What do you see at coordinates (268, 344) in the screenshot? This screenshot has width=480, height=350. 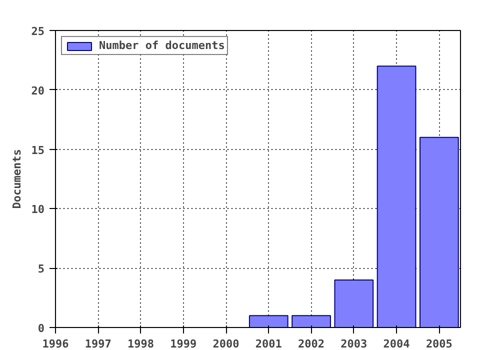 I see `x-tick-label: 2001` at bounding box center [268, 344].